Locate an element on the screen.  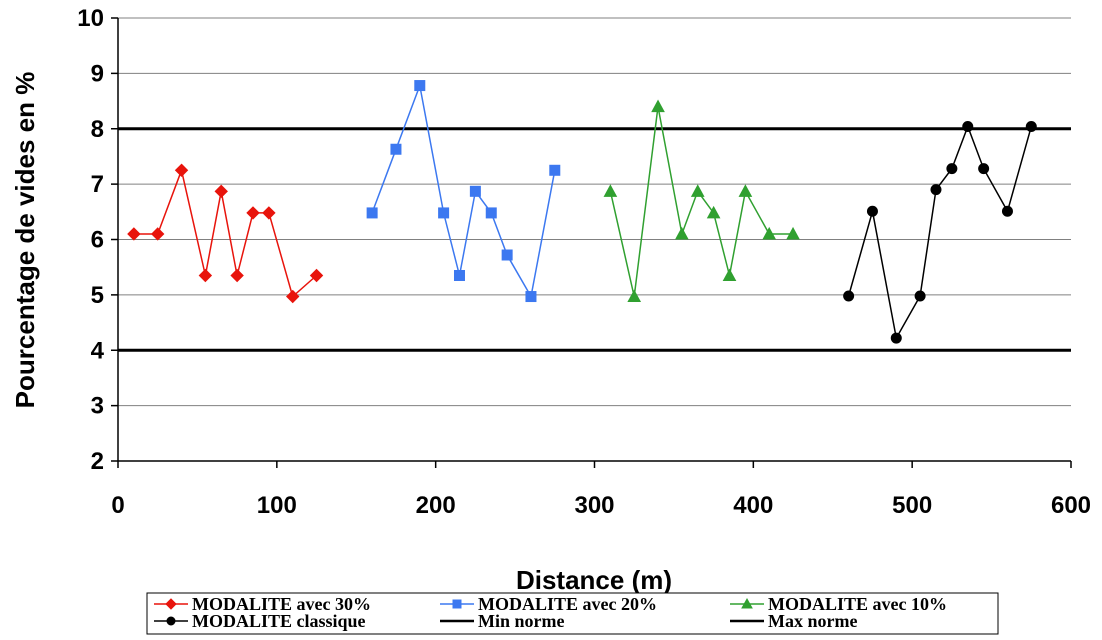
x-tick-label: 0 is located at coordinates (117, 505).